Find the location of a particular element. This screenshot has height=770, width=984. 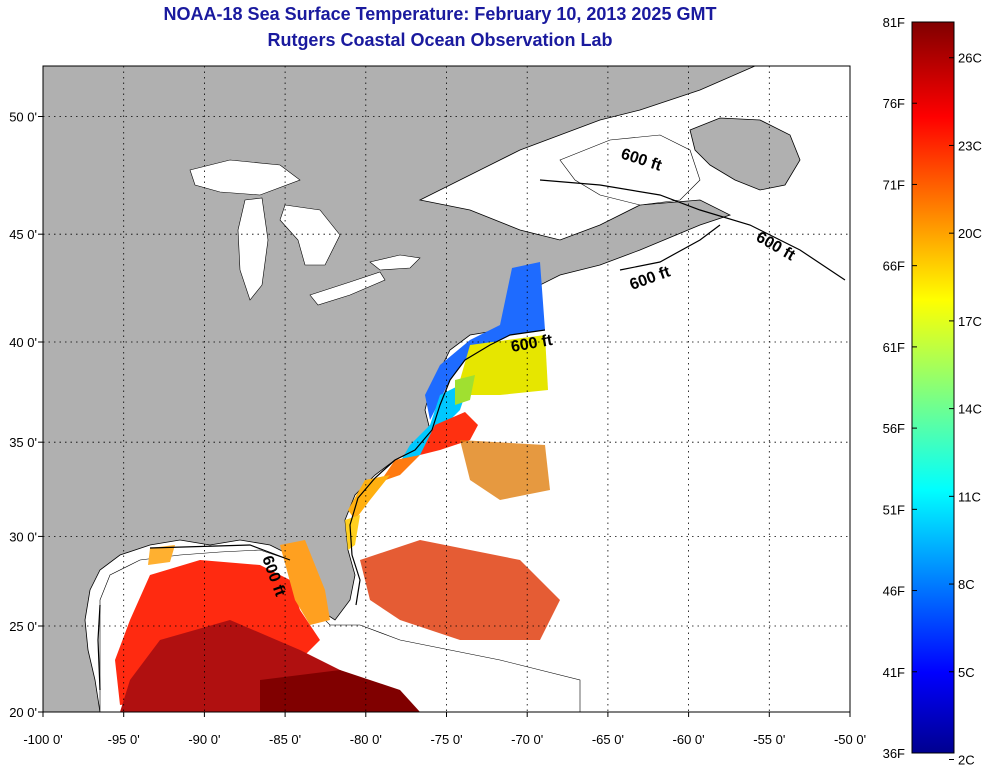

cb-label-c: 23C is located at coordinates (970, 145).